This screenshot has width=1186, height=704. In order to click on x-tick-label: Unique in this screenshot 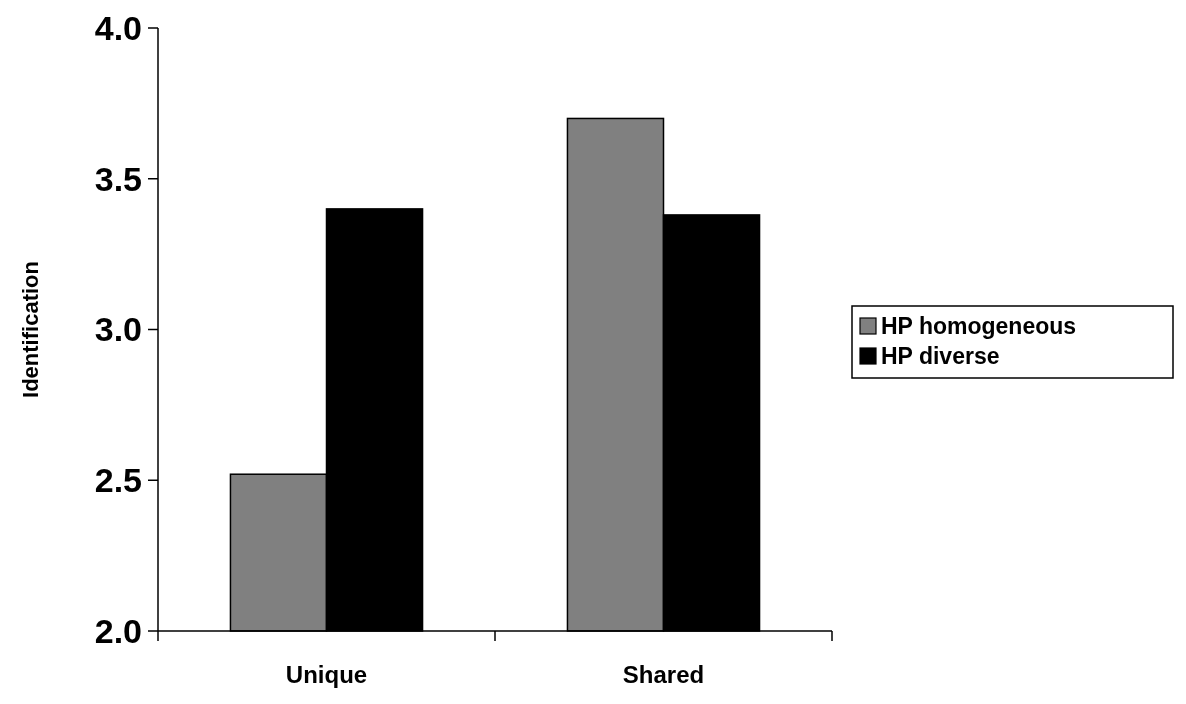, I will do `click(326, 674)`.